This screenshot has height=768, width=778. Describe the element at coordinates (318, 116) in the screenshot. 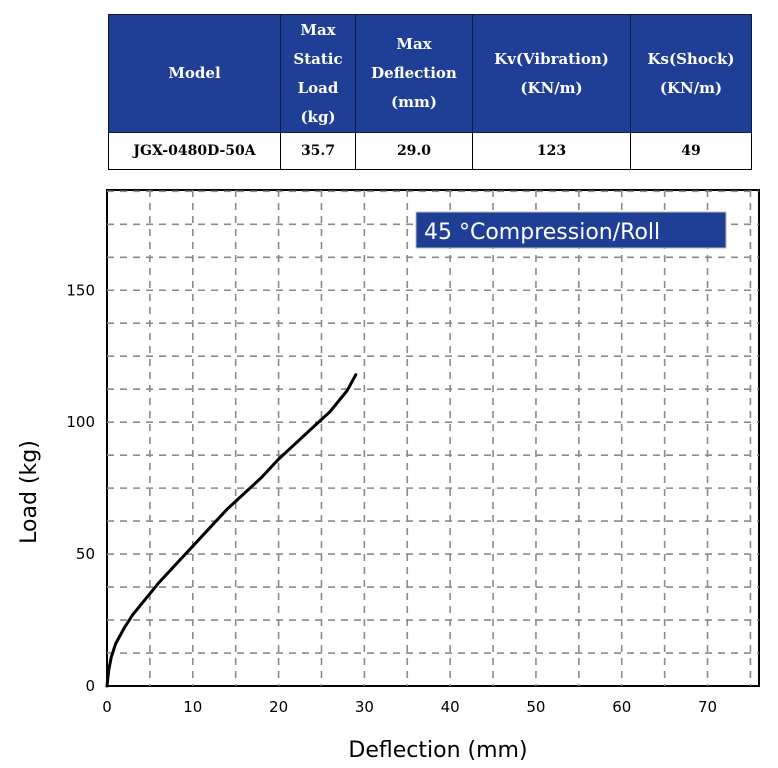

I see `header-line: (kg)` at that location.